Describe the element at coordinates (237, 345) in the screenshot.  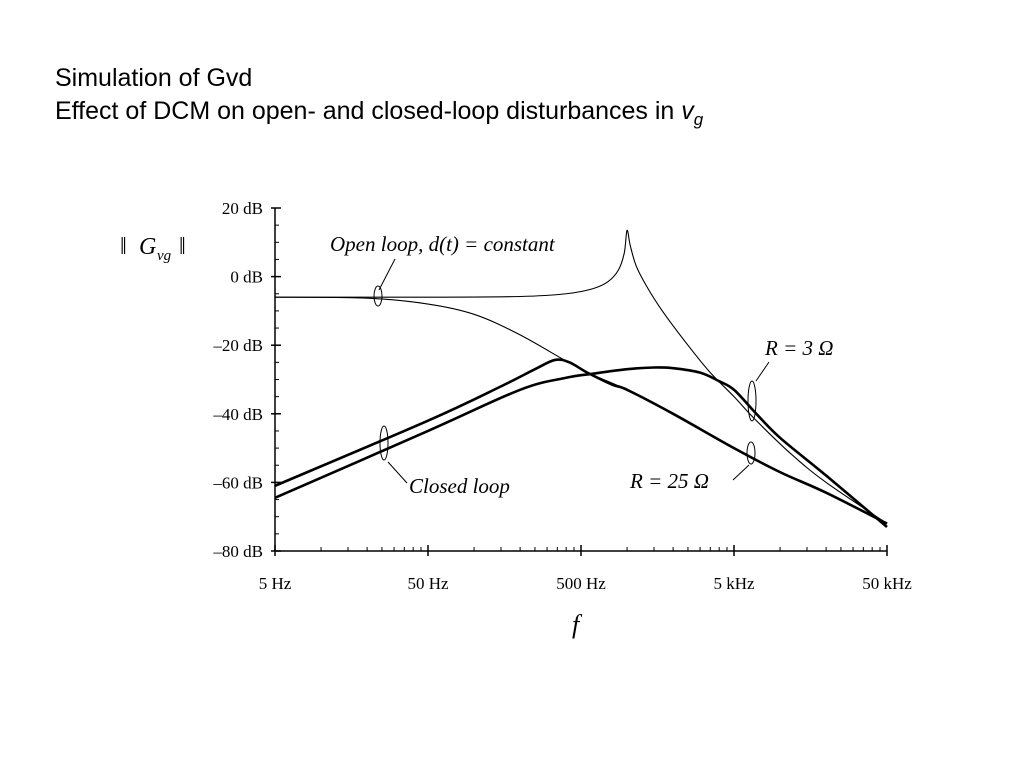
I see `y-tick-label: –20 dB` at that location.